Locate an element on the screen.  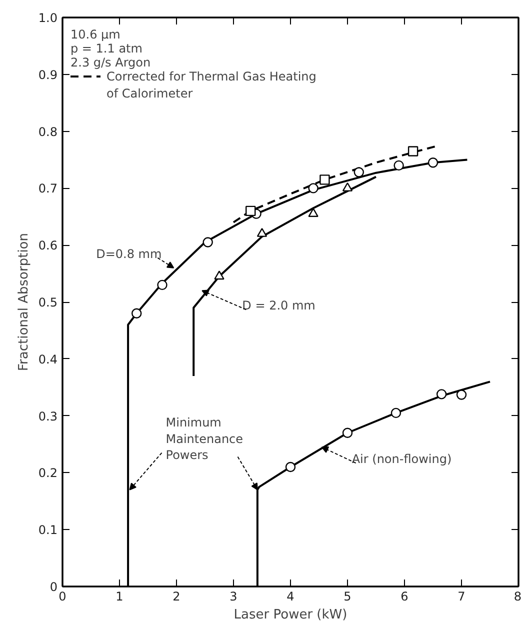
annotation: 2.3 g/s Argon is located at coordinates (110, 63).